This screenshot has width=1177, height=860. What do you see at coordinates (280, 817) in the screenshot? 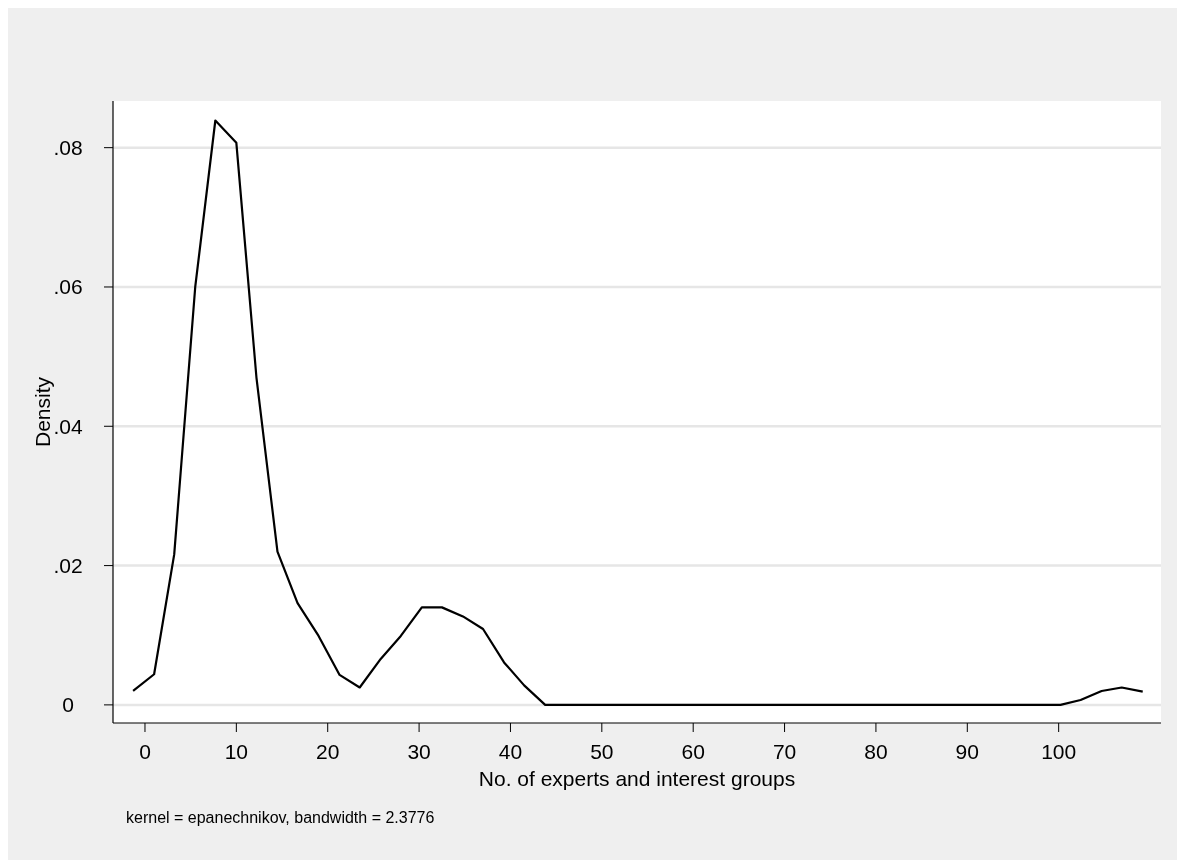
I see `text: kernel = epanechnikov, bandwidth = 2.3776` at bounding box center [280, 817].